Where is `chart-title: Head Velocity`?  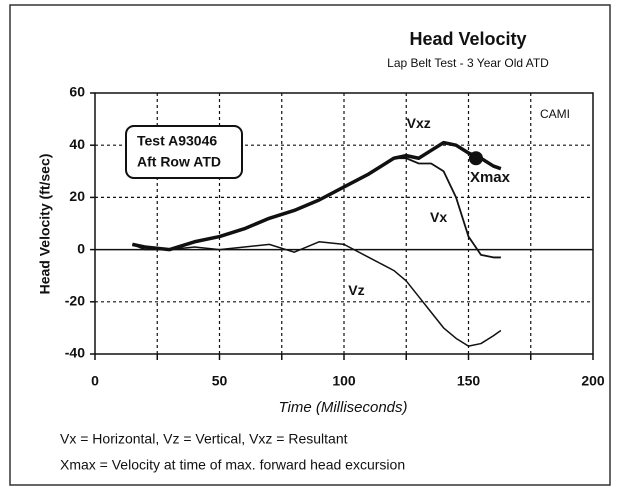 chart-title: Head Velocity is located at coordinates (467, 39).